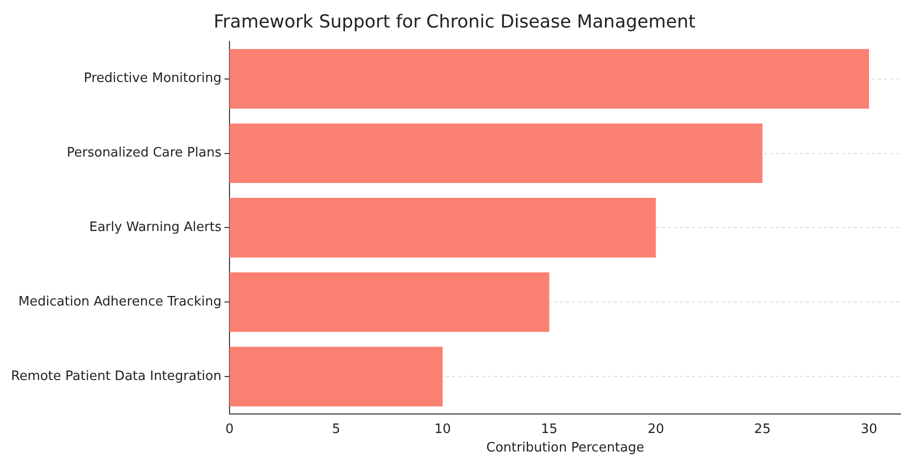 The width and height of the screenshot is (909, 464). I want to click on x-tick-label: 10, so click(442, 429).